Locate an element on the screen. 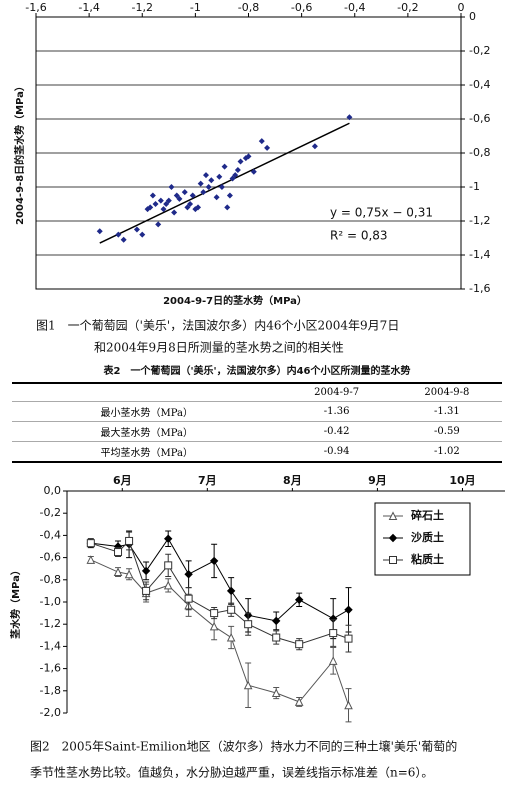 The width and height of the screenshot is (514, 788). x-tick-label: 10月 is located at coordinates (462, 480).